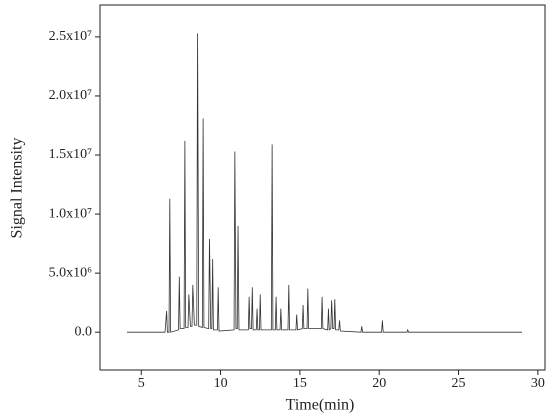 The image size is (550, 417). I want to click on y-tick-label: 2.5x10⁷, so click(71, 36).